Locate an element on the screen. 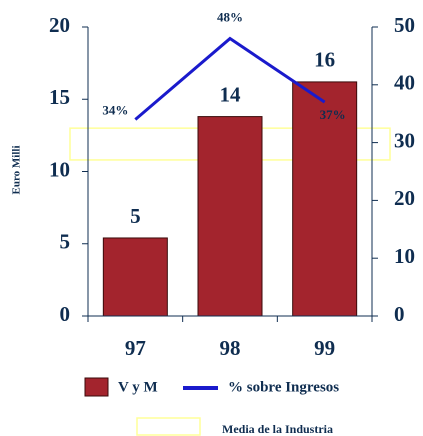  y-tick-label: 5 is located at coordinates (65, 242).